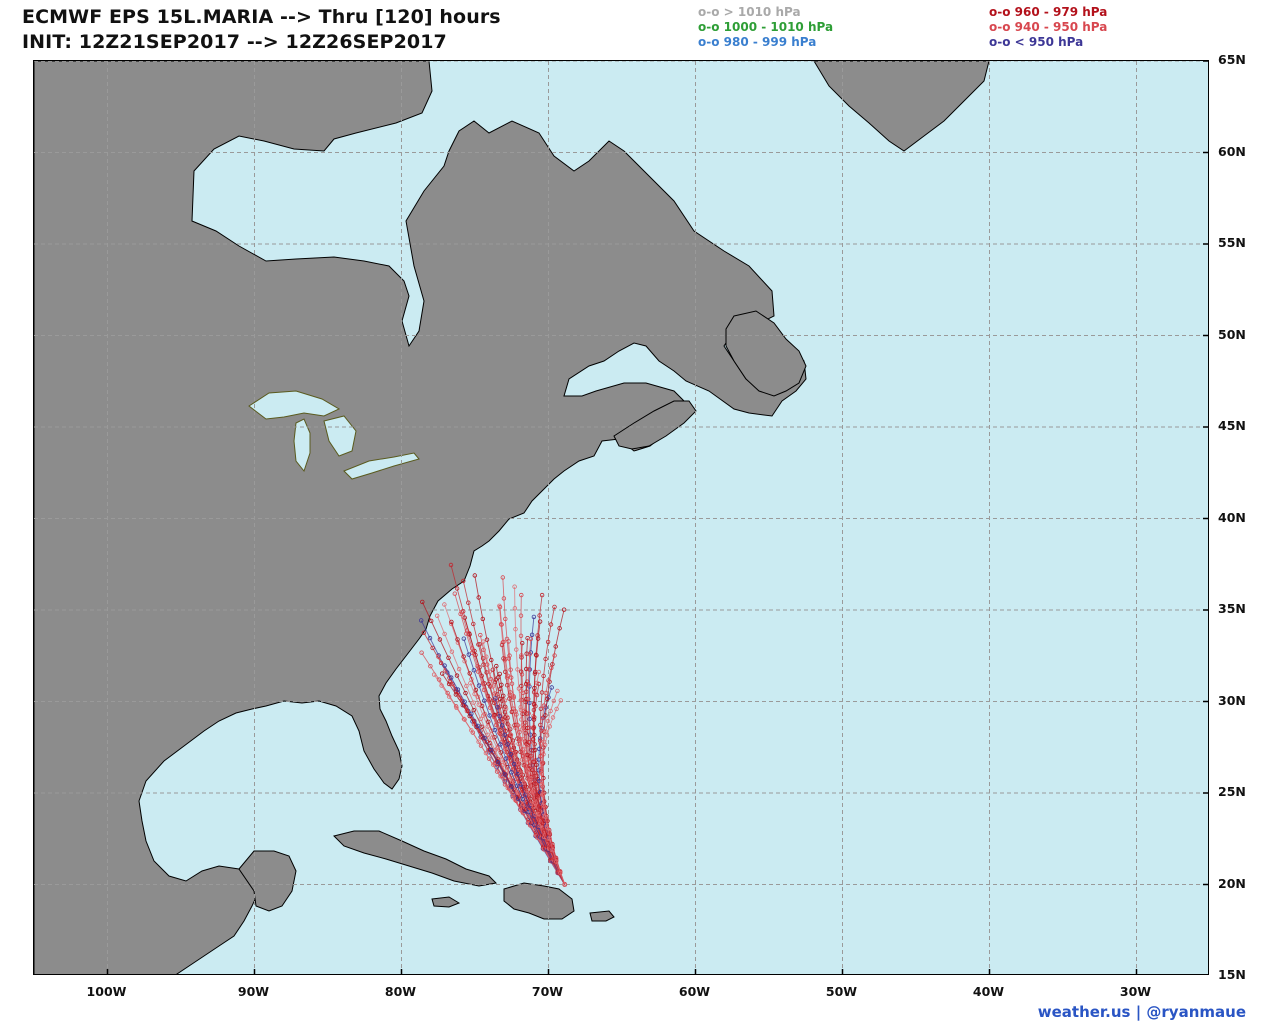 The height and width of the screenshot is (1024, 1280). What do you see at coordinates (302, 445) in the screenshot?
I see `lake-michigan-water` at bounding box center [302, 445].